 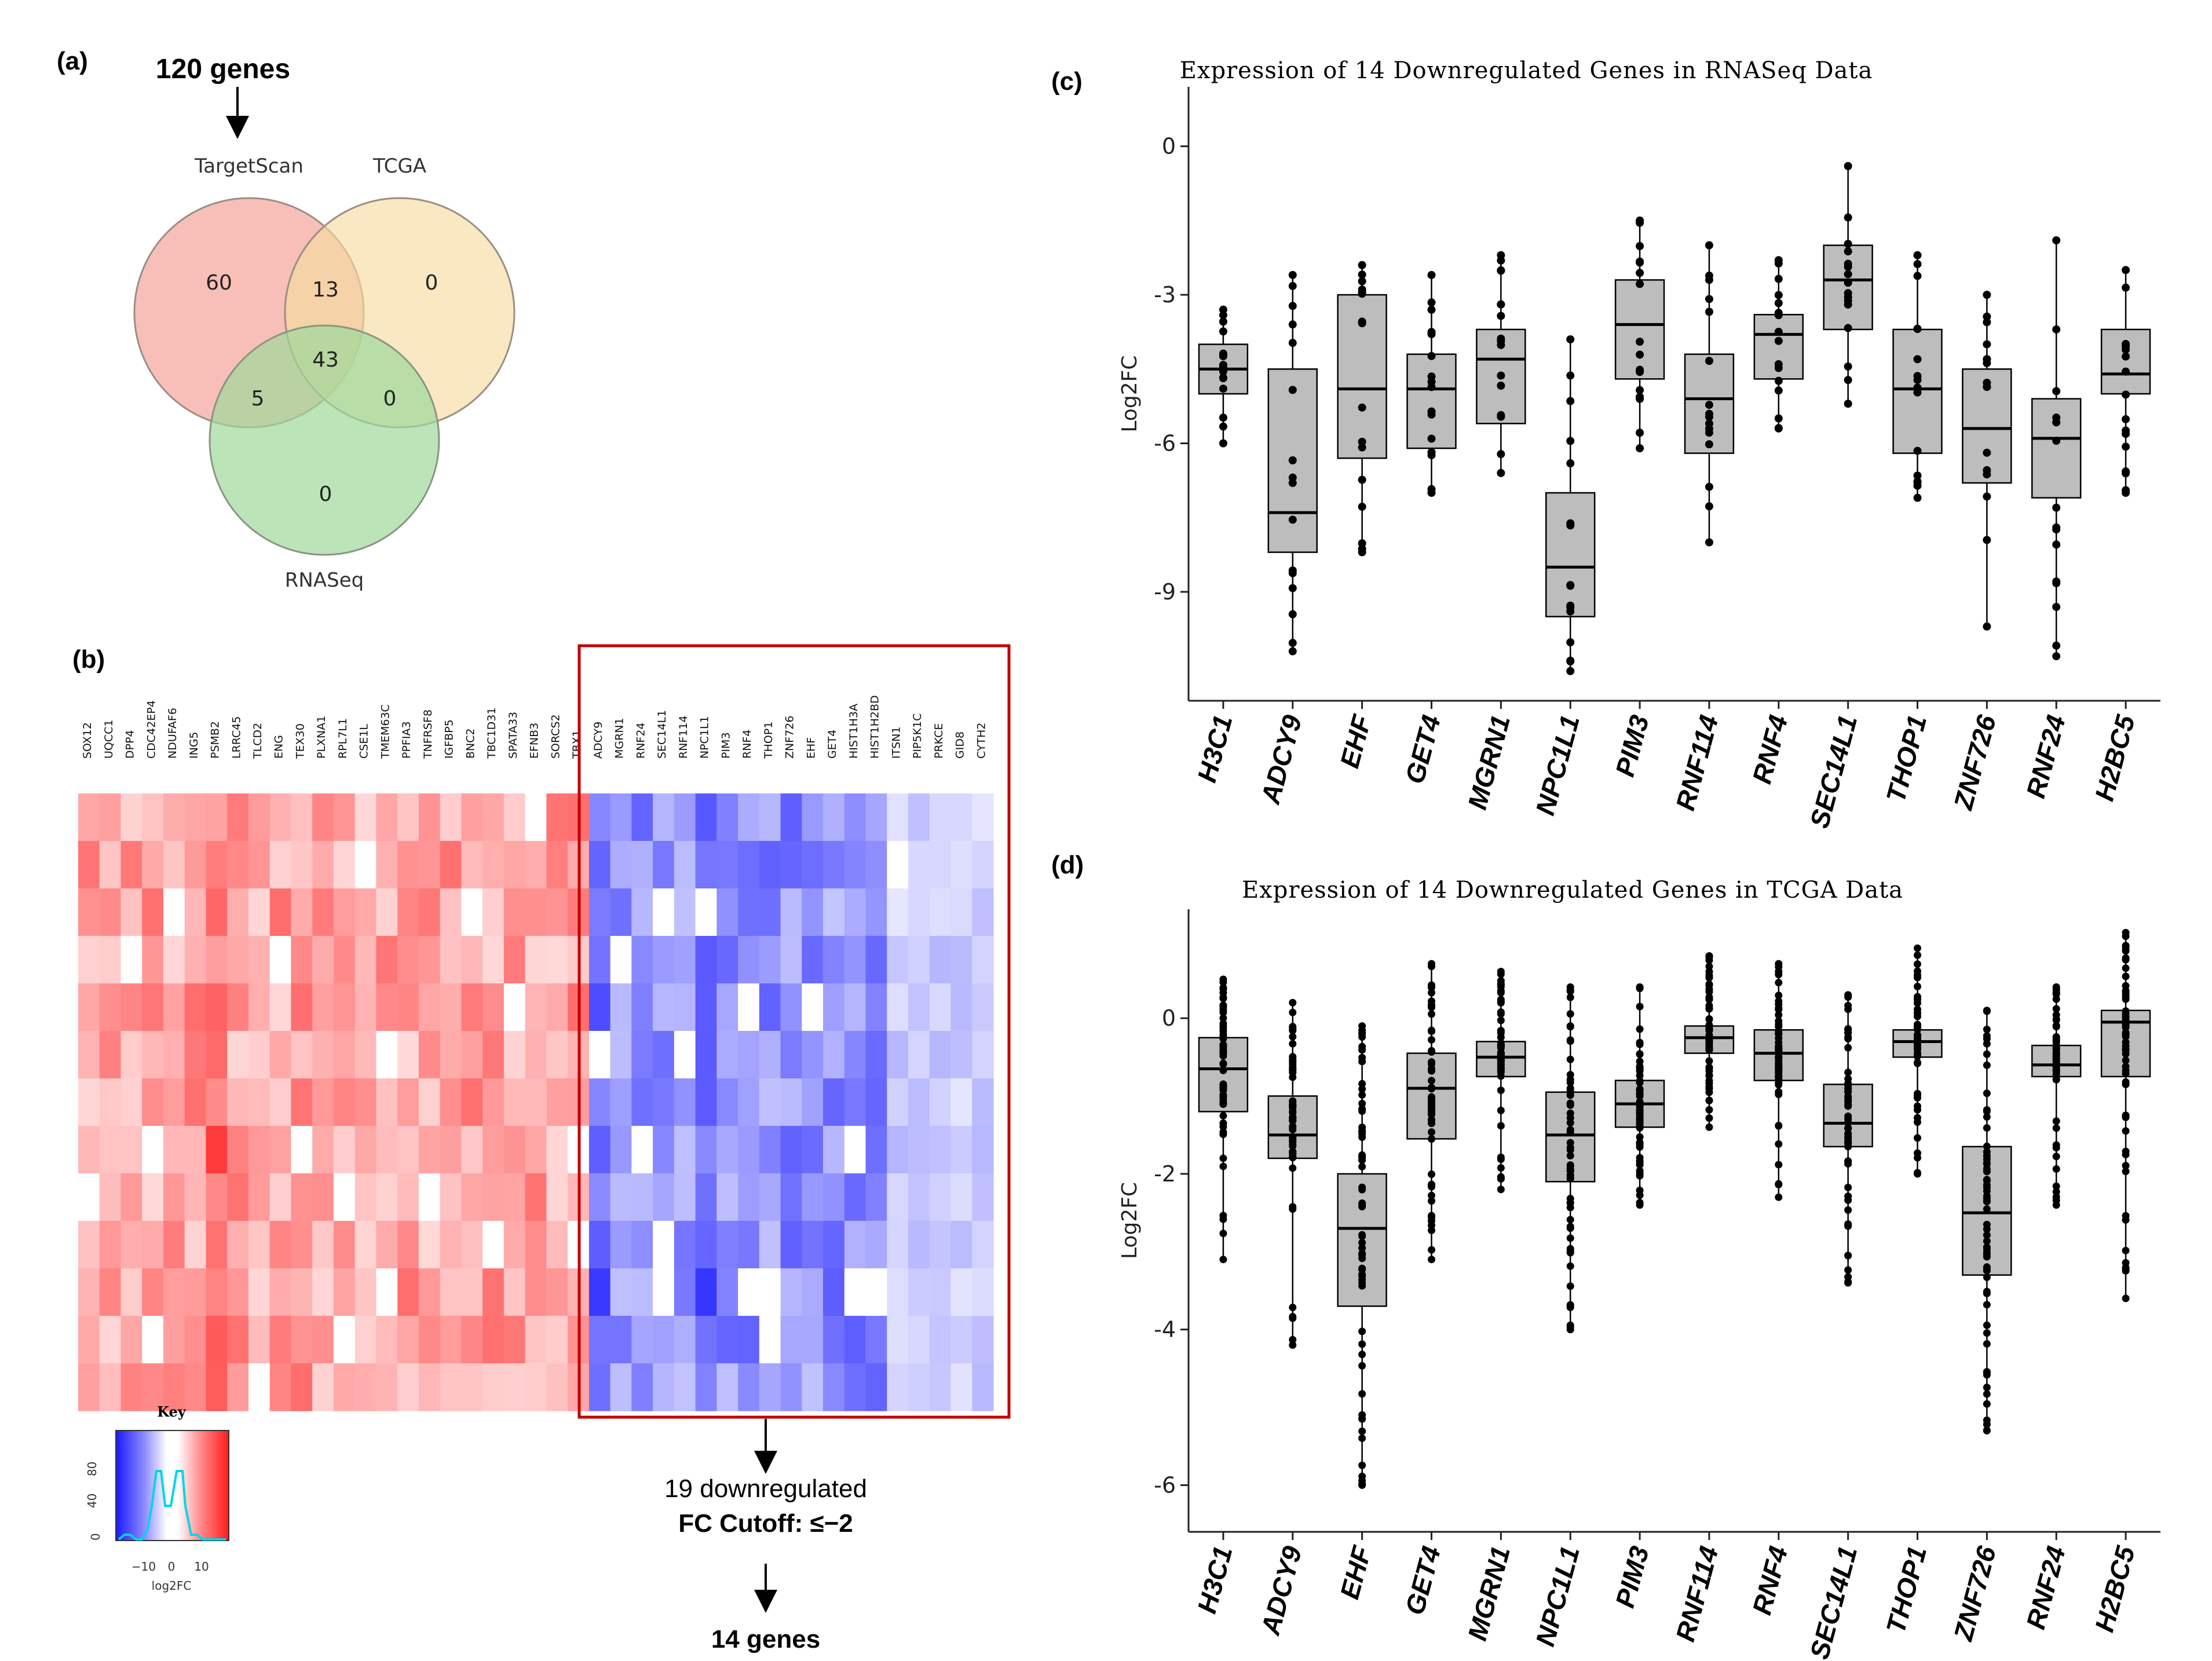 I want to click on key-title: Key, so click(x=172, y=1411).